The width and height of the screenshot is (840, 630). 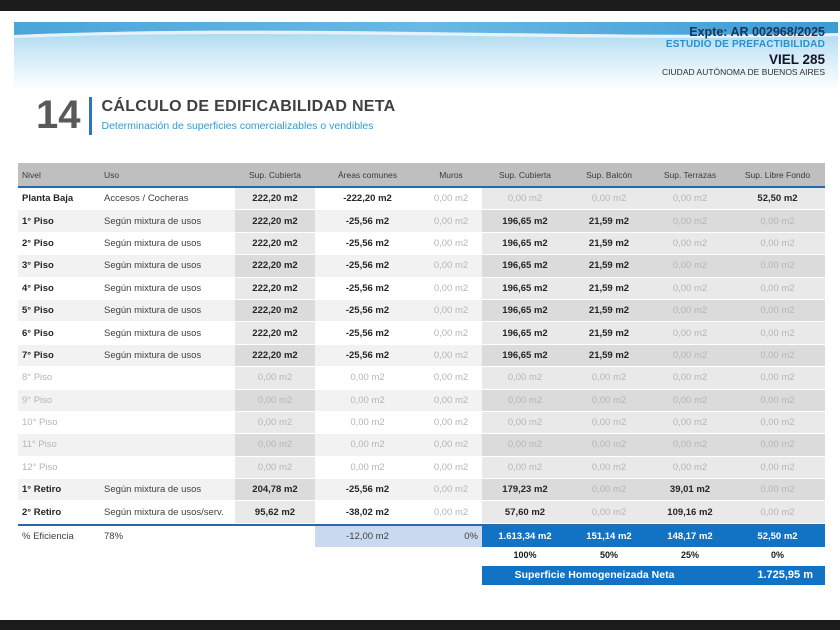 What do you see at coordinates (59, 333) in the screenshot?
I see `cell-nivel: 6° Piso` at bounding box center [59, 333].